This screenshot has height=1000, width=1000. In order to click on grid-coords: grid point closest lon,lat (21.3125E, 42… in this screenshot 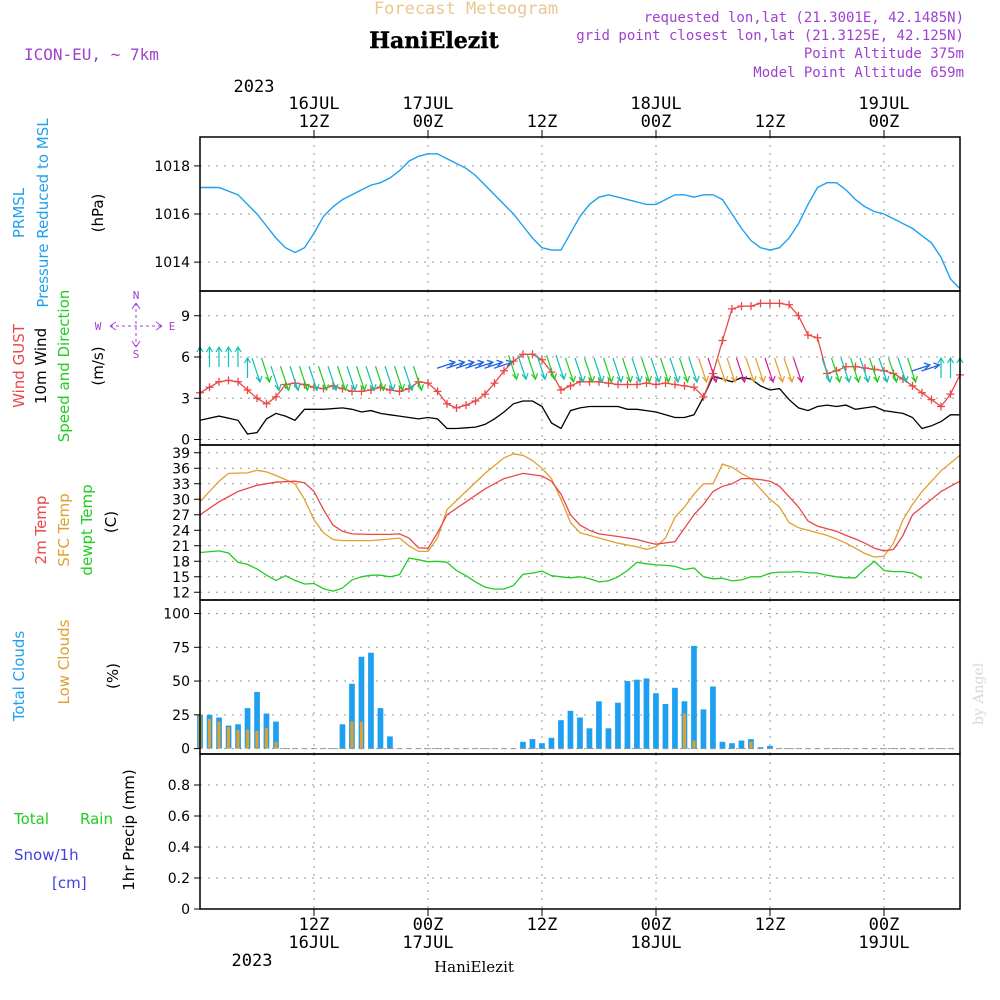, I will do `click(770, 36)`.